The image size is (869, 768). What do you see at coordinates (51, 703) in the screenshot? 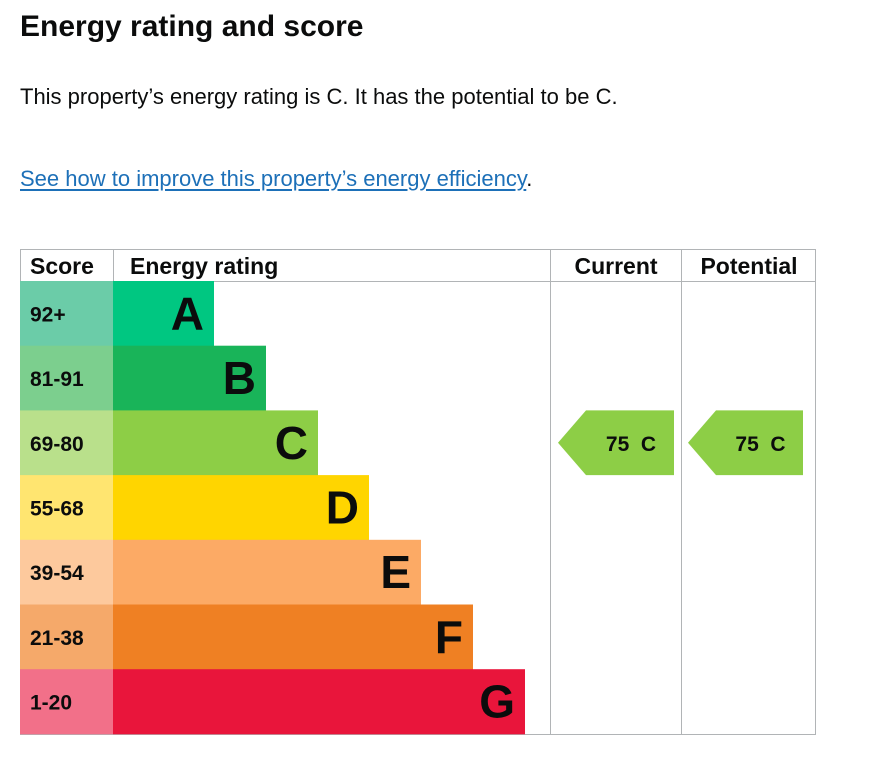
I see `score-label-g: 1-20` at bounding box center [51, 703].